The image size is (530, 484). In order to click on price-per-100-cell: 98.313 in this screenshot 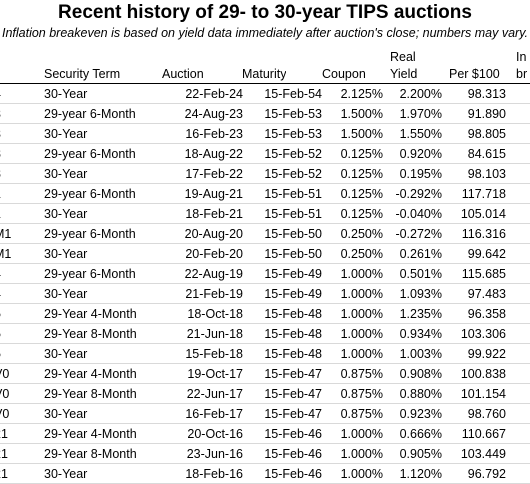, I will do `click(478, 94)`.